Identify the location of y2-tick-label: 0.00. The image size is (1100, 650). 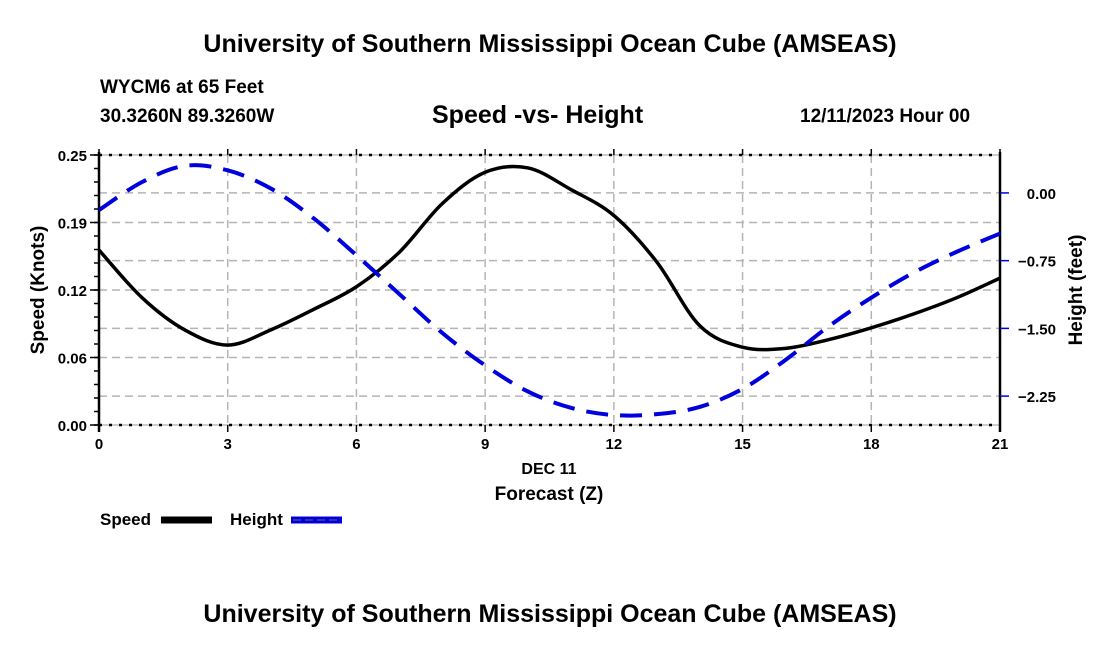
(1041, 194).